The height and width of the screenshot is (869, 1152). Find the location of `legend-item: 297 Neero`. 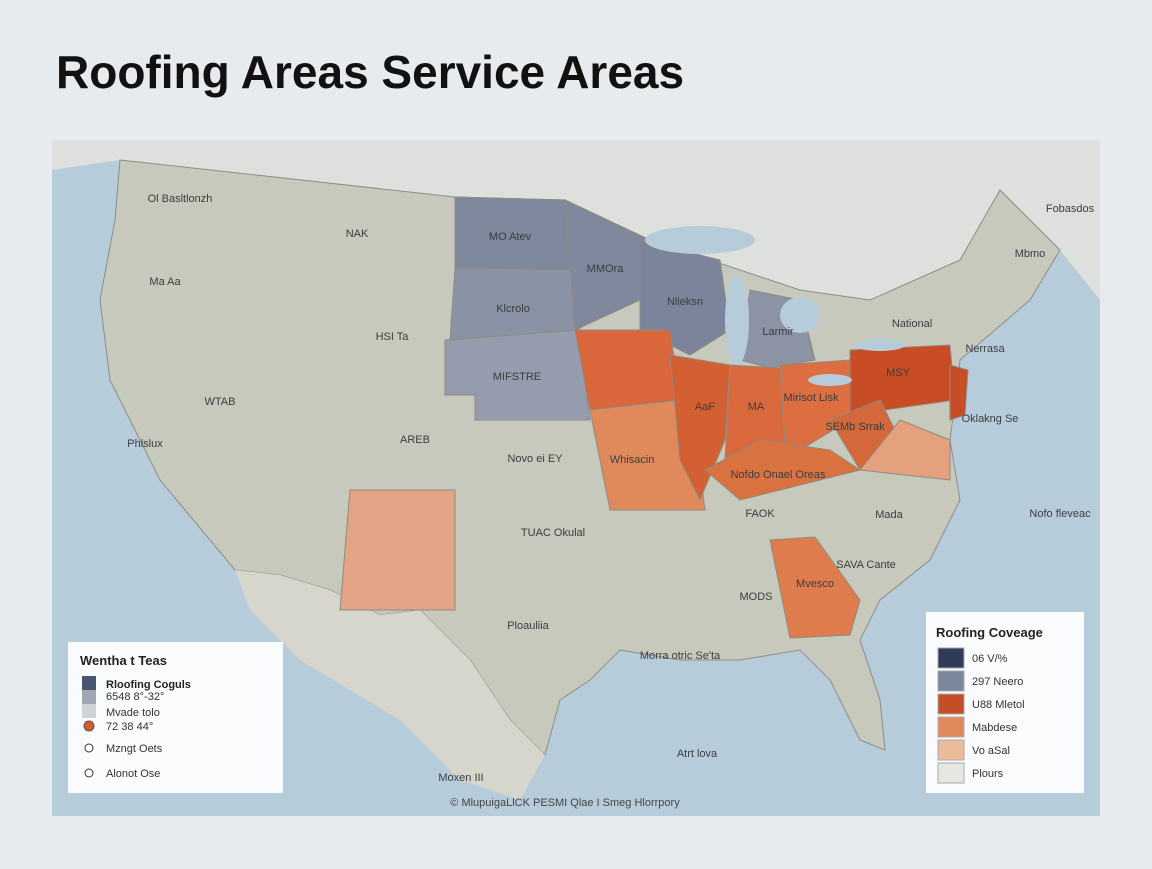

legend-item: 297 Neero is located at coordinates (997, 682).